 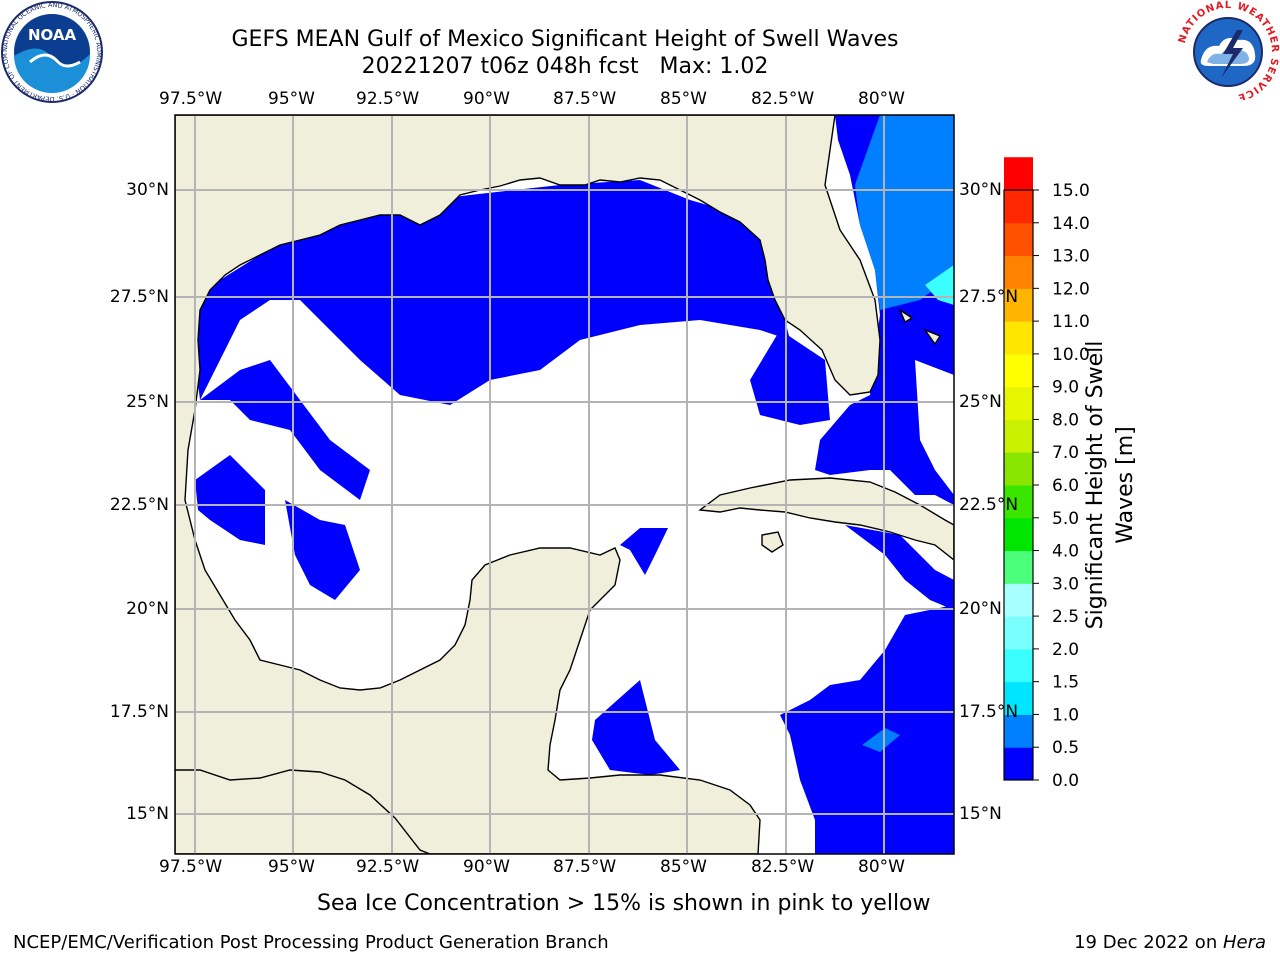 I want to click on footer-date-text: 19 Dec 2022 on, so click(x=1148, y=942).